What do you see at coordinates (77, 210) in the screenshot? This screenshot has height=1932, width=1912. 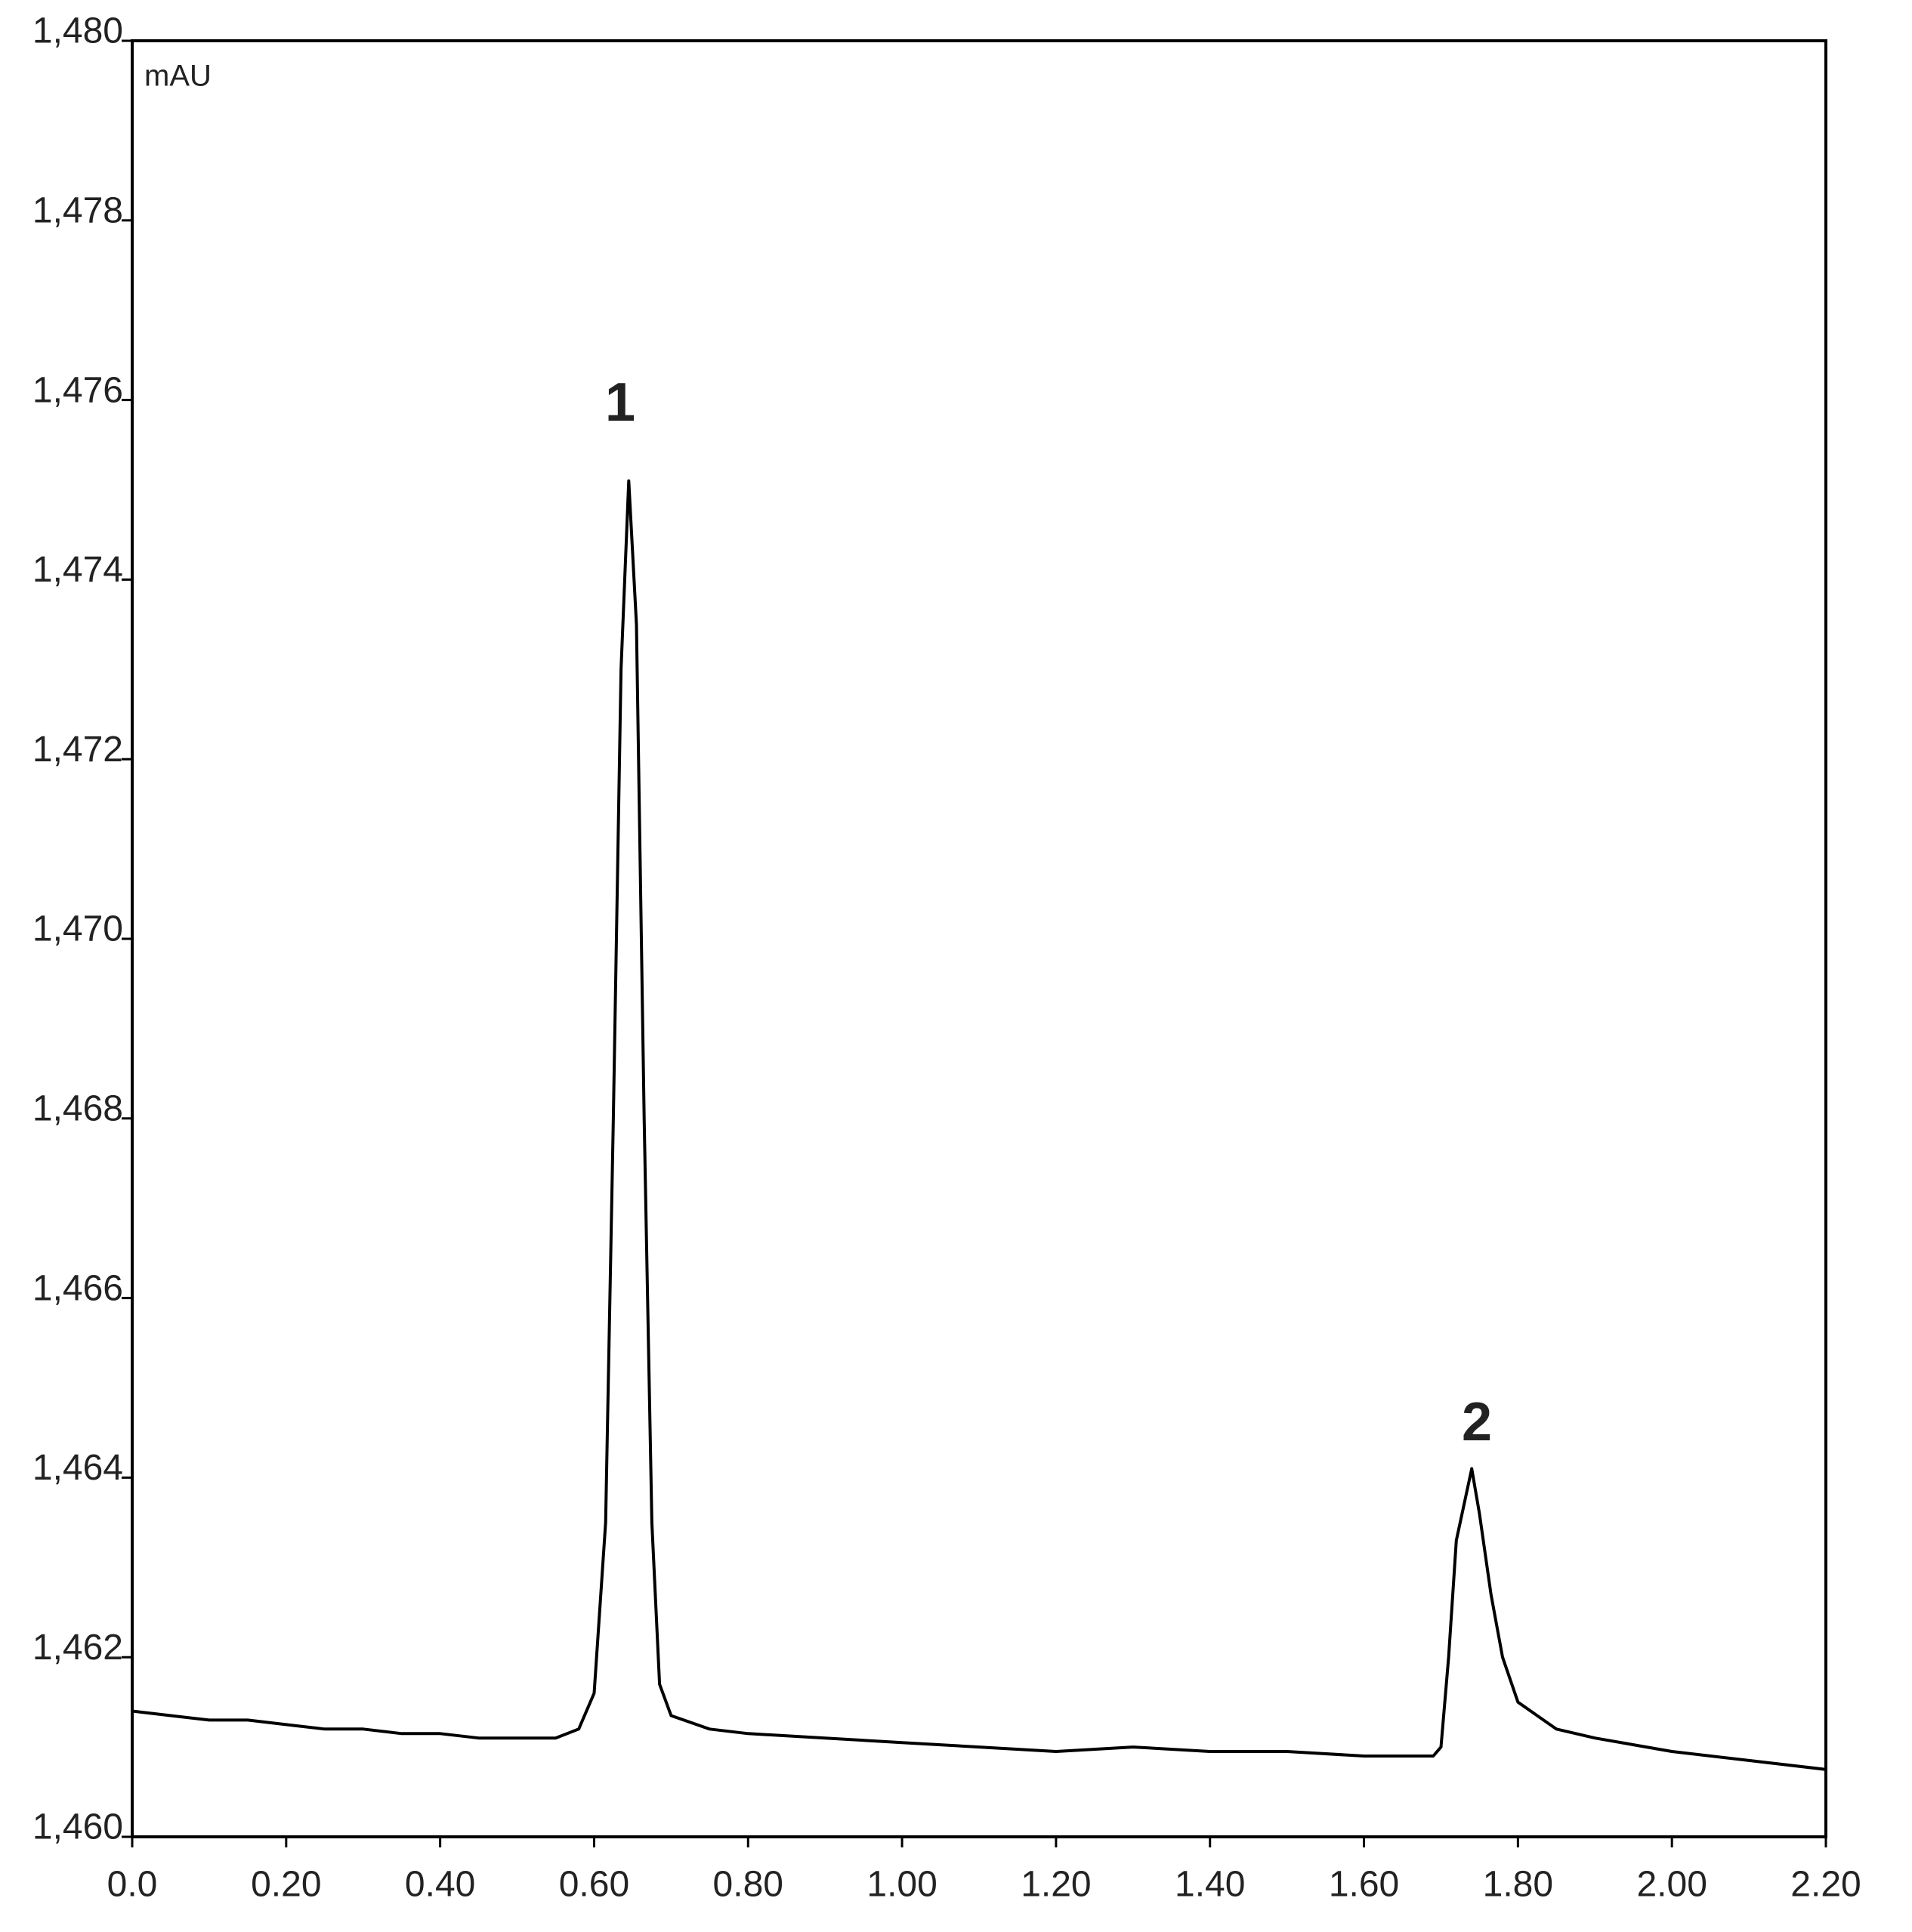 I see `y-tick-label: 1,478` at bounding box center [77, 210].